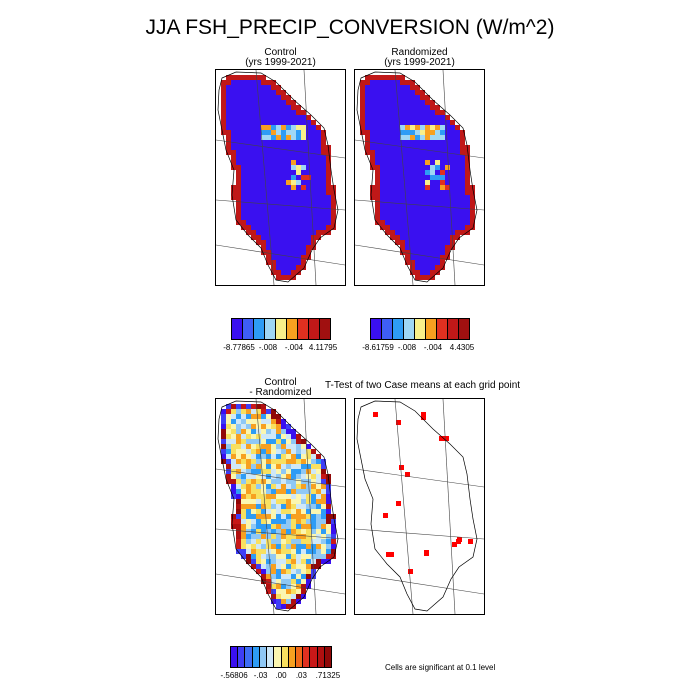  Describe the element at coordinates (270, 329) in the screenshot. I see `control-colorbar-swatch` at that location.